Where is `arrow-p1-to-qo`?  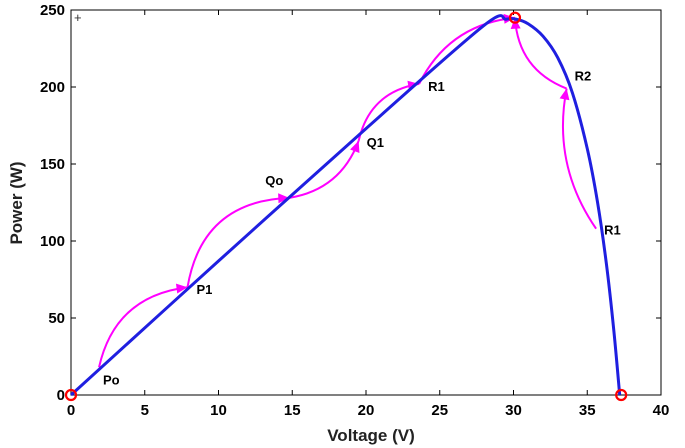 arrow-p1-to-qo is located at coordinates (238, 242).